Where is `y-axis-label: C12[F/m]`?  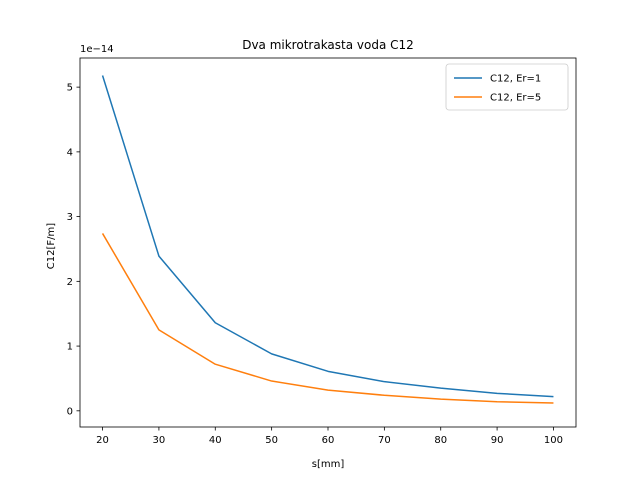
y-axis-label: C12[F/m] is located at coordinates (51, 246).